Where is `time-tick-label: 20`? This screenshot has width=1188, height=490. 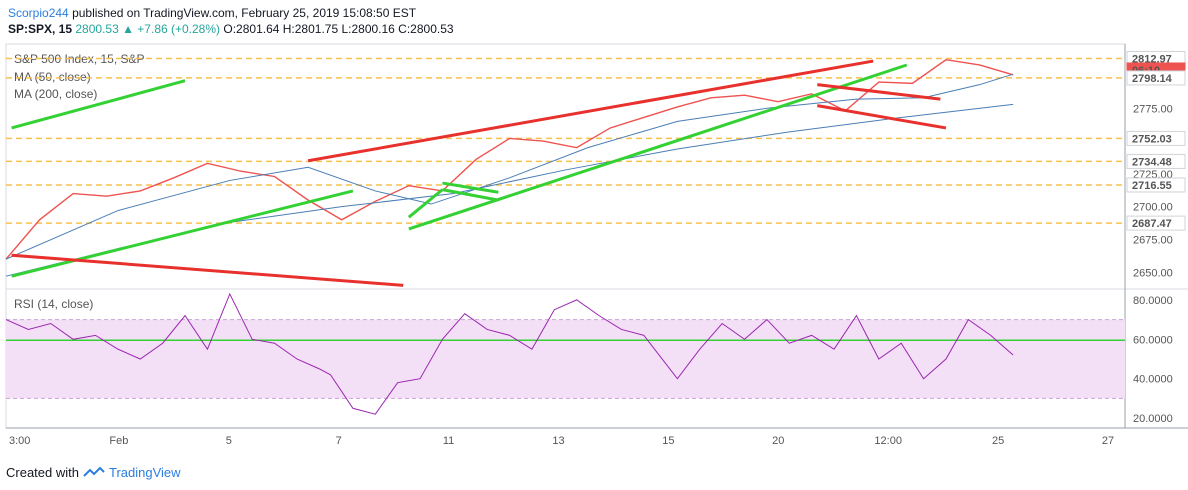 time-tick-label: 20 is located at coordinates (778, 441).